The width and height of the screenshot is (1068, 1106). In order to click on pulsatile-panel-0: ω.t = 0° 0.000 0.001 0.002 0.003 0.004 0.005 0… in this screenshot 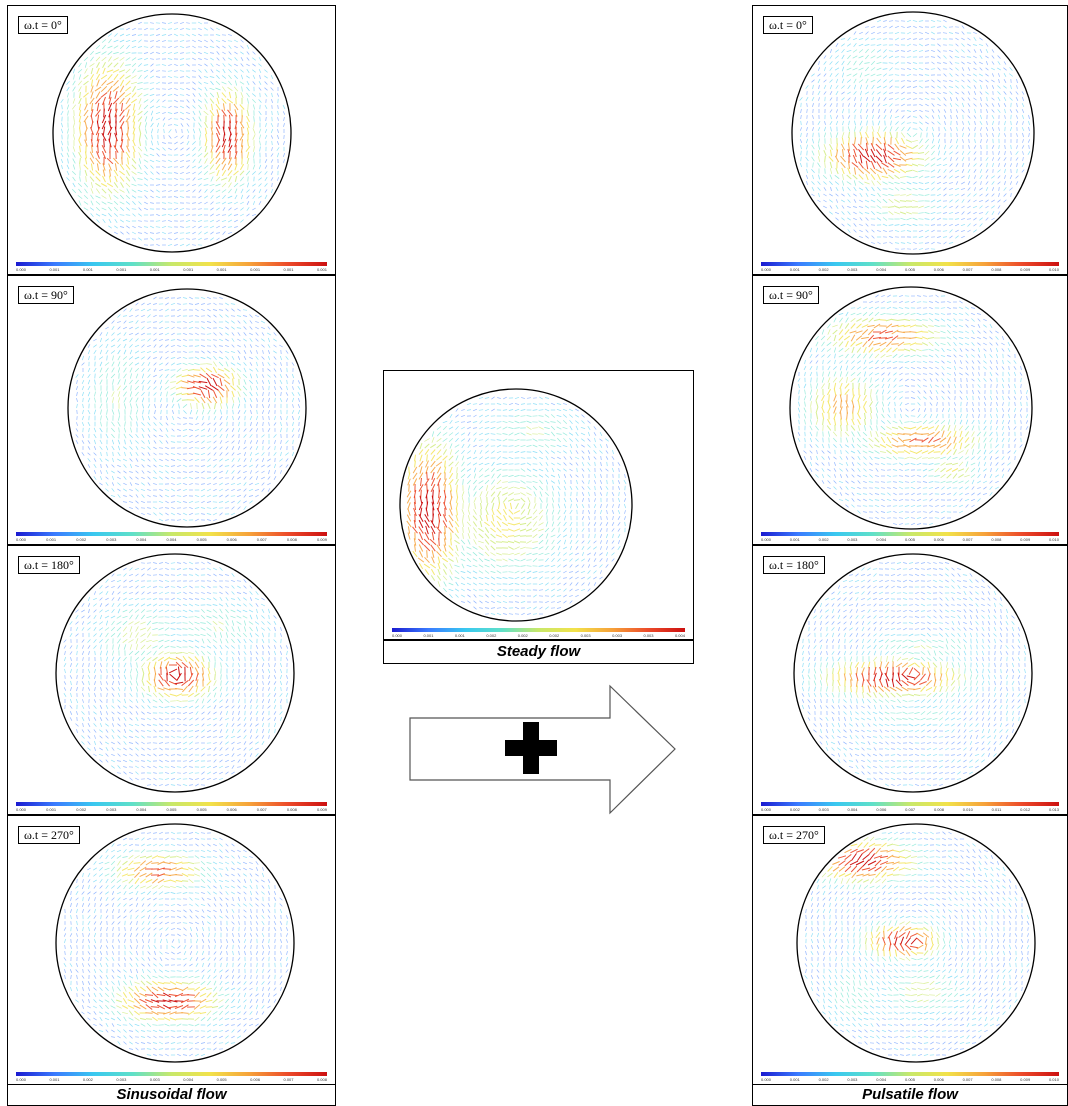, I will do `click(910, 140)`.